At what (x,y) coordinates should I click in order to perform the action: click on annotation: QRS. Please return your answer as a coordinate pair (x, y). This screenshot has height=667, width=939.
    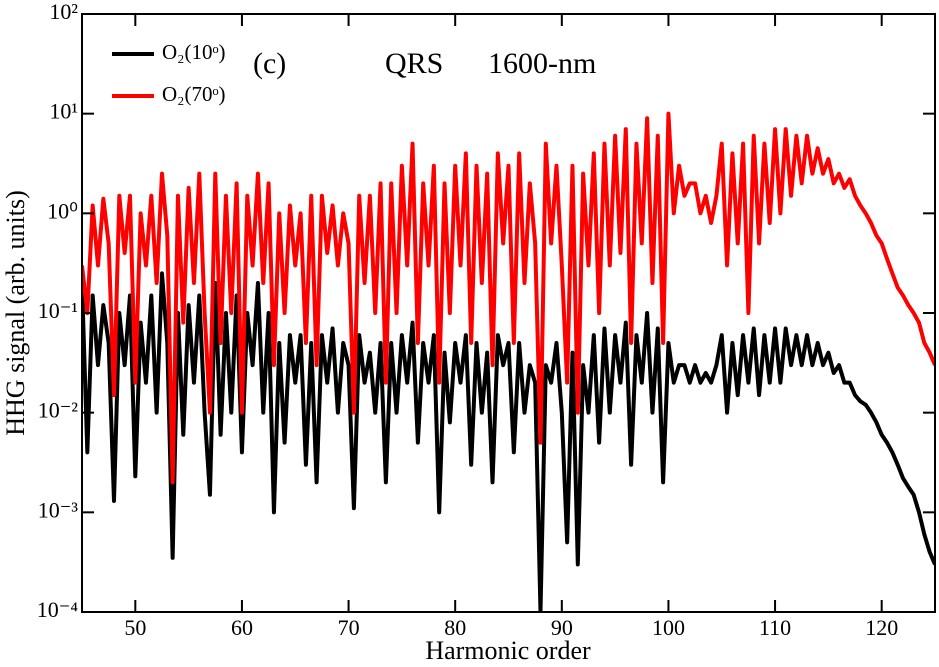
    Looking at the image, I should click on (414, 63).